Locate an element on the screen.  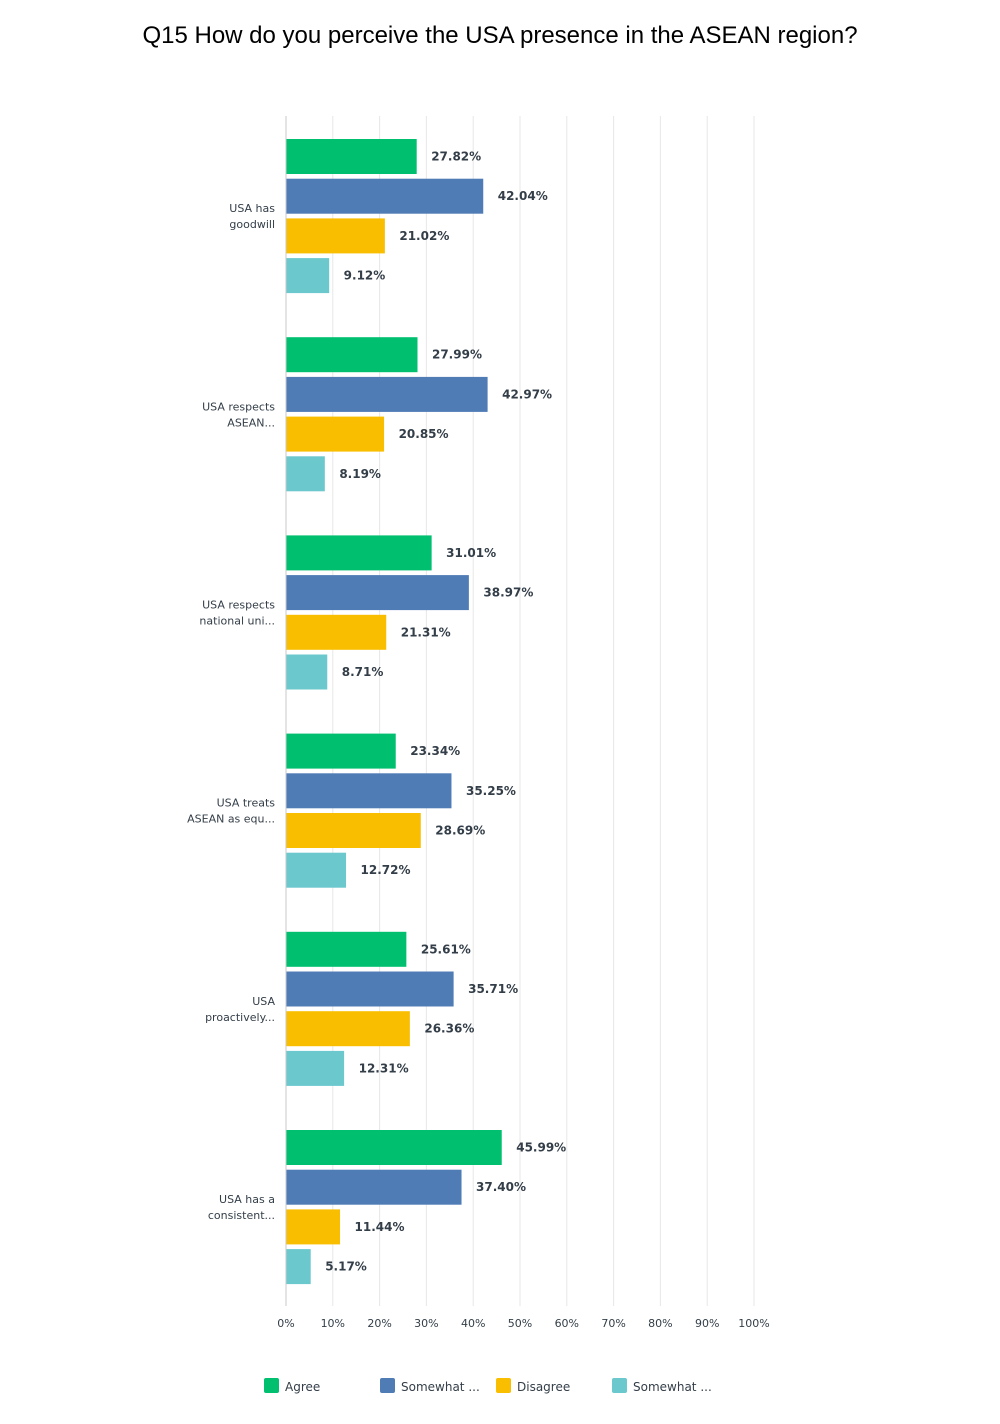
data-label: 20.85% is located at coordinates (424, 434).